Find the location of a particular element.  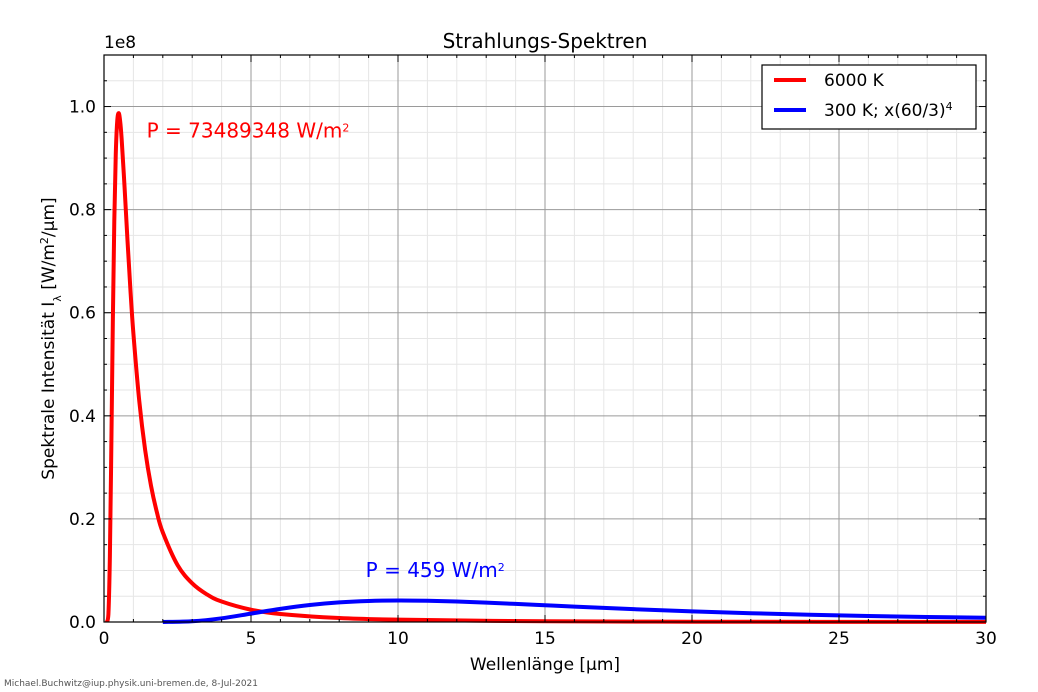

y-tick-label: 0.6 is located at coordinates (82, 314).